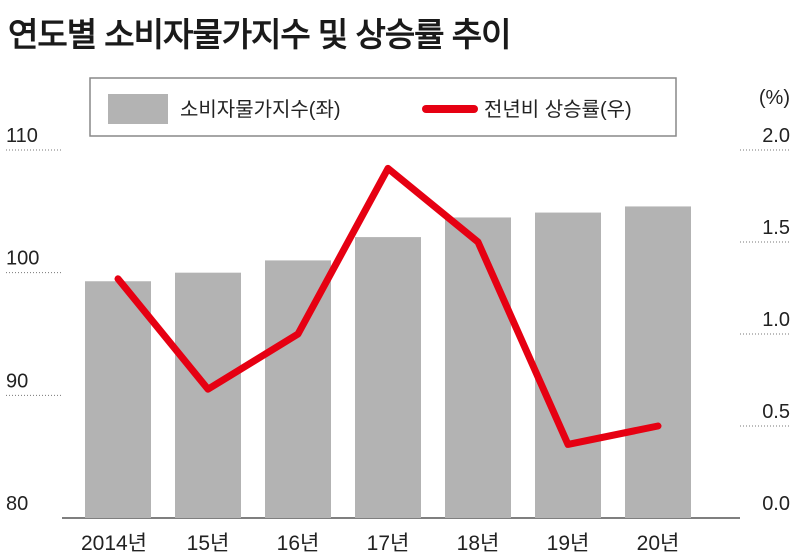 This screenshot has height=556, width=796. I want to click on x-tick-label: 2014년, so click(114, 543).